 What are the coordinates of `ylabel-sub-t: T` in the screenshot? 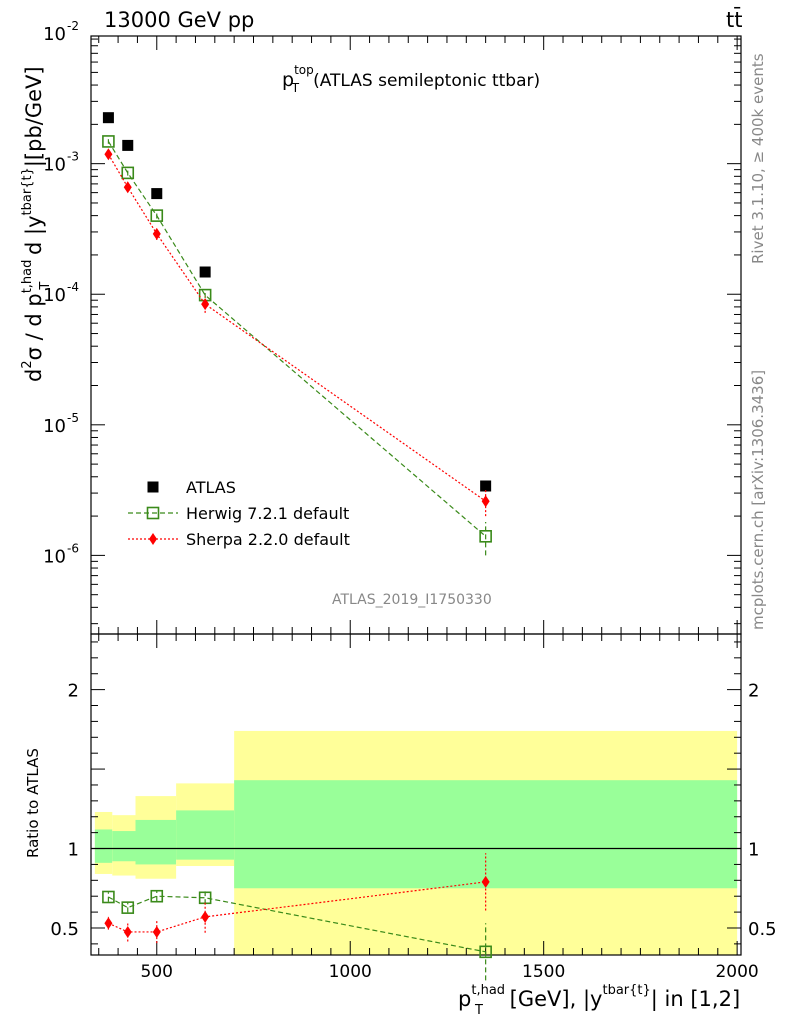 It's located at (45, 286).